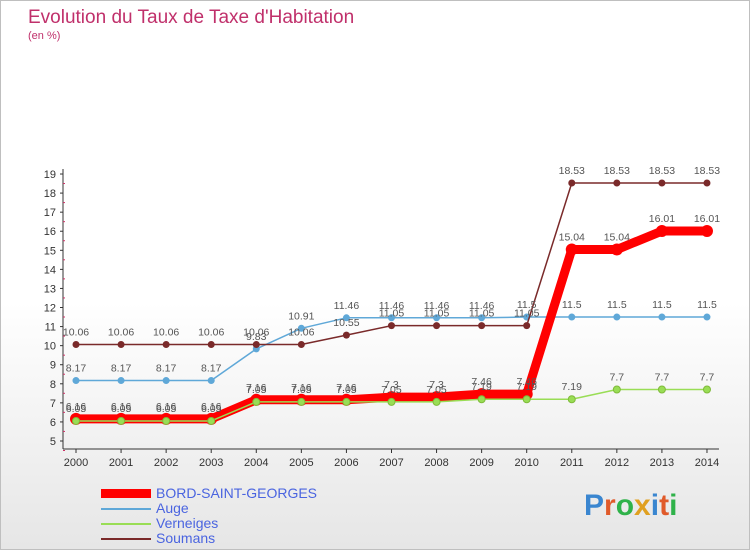  Describe the element at coordinates (572, 463) in the screenshot. I see `x-tick-label: 2011` at that location.